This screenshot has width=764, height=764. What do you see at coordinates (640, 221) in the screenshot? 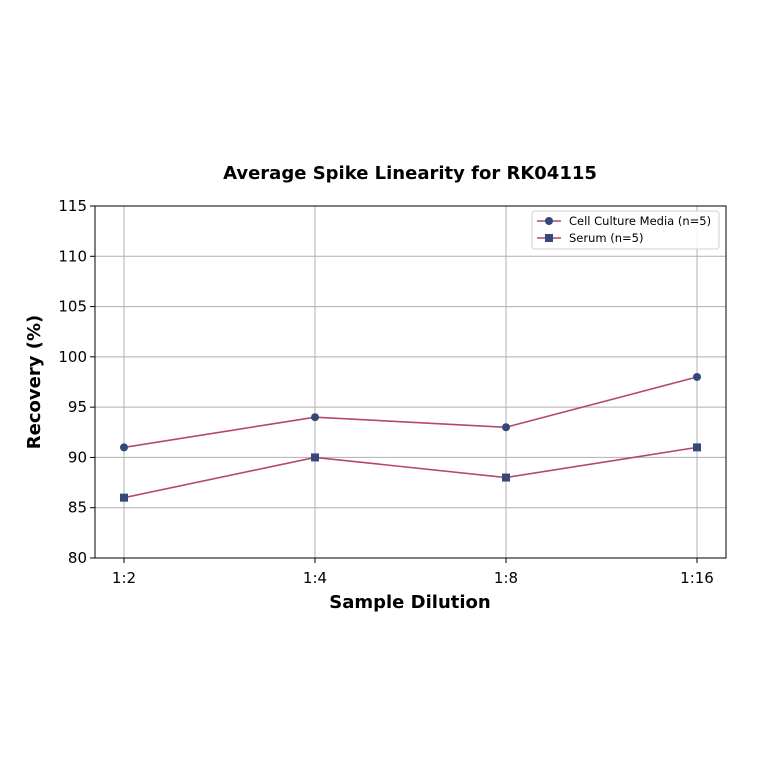
I see `legend-label: Cell Culture Media (n=5)` at bounding box center [640, 221].